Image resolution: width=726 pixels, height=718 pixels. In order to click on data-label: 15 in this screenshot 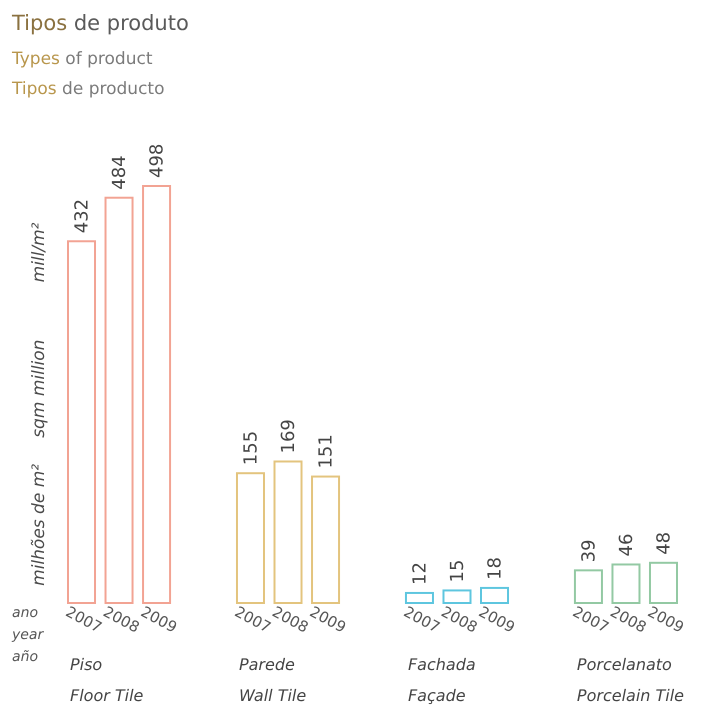, I will do `click(457, 571)`.